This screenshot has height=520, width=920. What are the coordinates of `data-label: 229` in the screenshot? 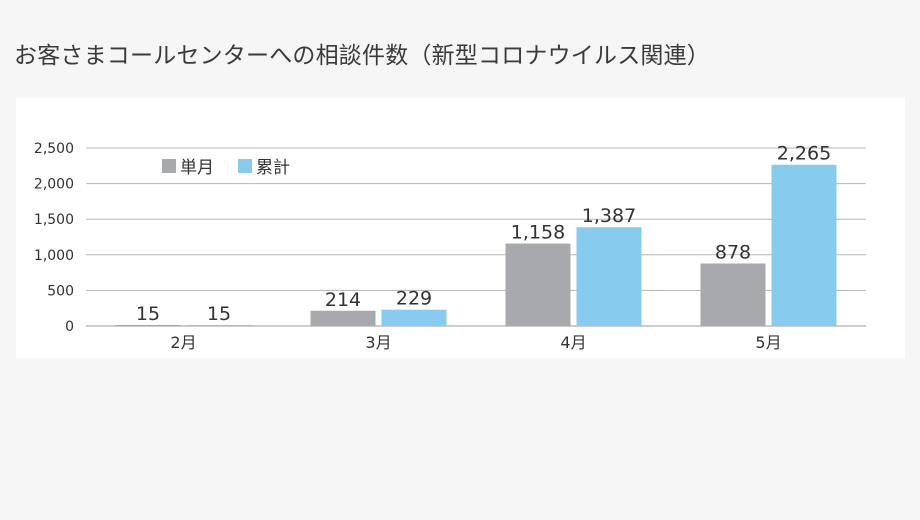 It's located at (414, 299).